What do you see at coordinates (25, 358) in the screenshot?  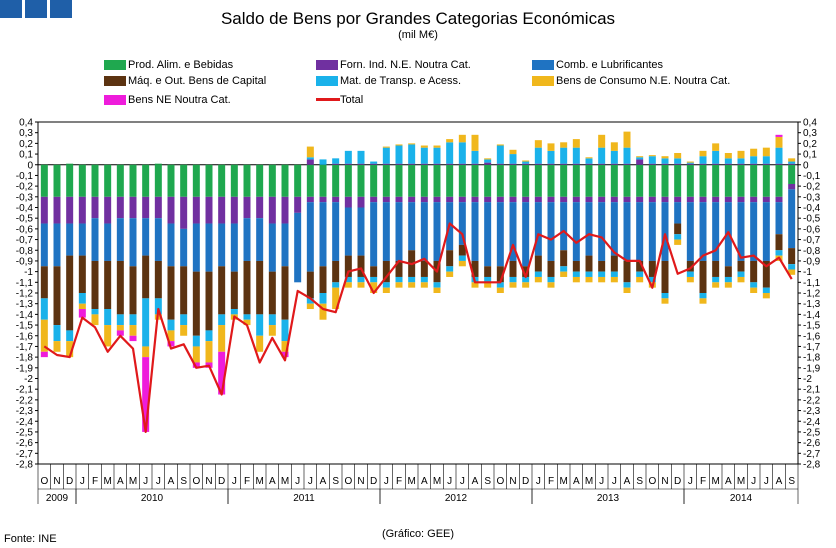 I see `y-tick-label-left: -1,8` at bounding box center [25, 358].